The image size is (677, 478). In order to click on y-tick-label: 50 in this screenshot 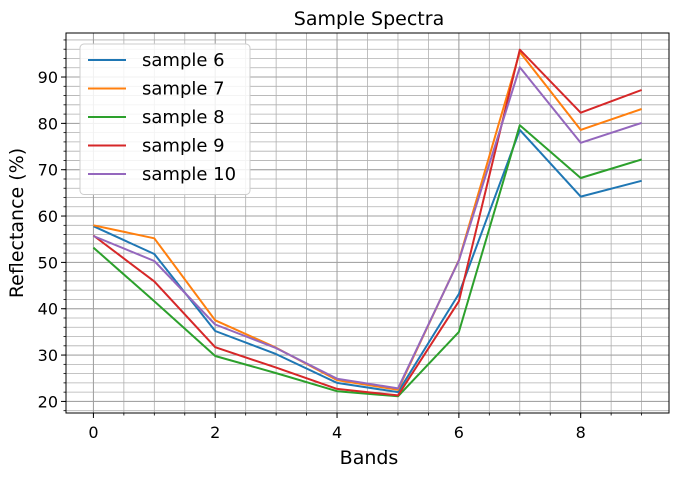, I will do `click(48, 262)`.